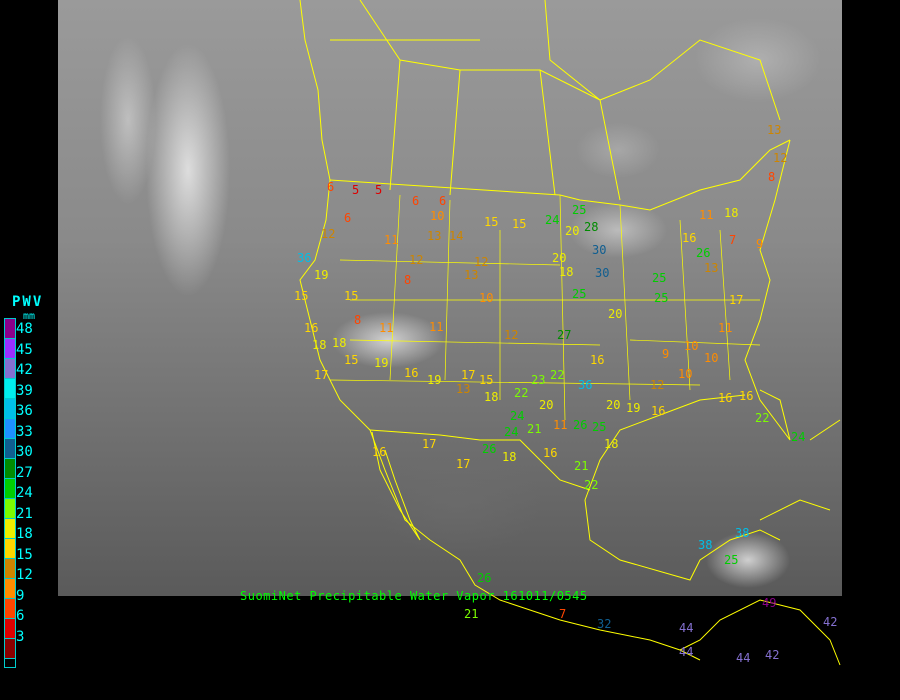  What do you see at coordinates (24, 534) in the screenshot?
I see `legend-label: 18` at bounding box center [24, 534].